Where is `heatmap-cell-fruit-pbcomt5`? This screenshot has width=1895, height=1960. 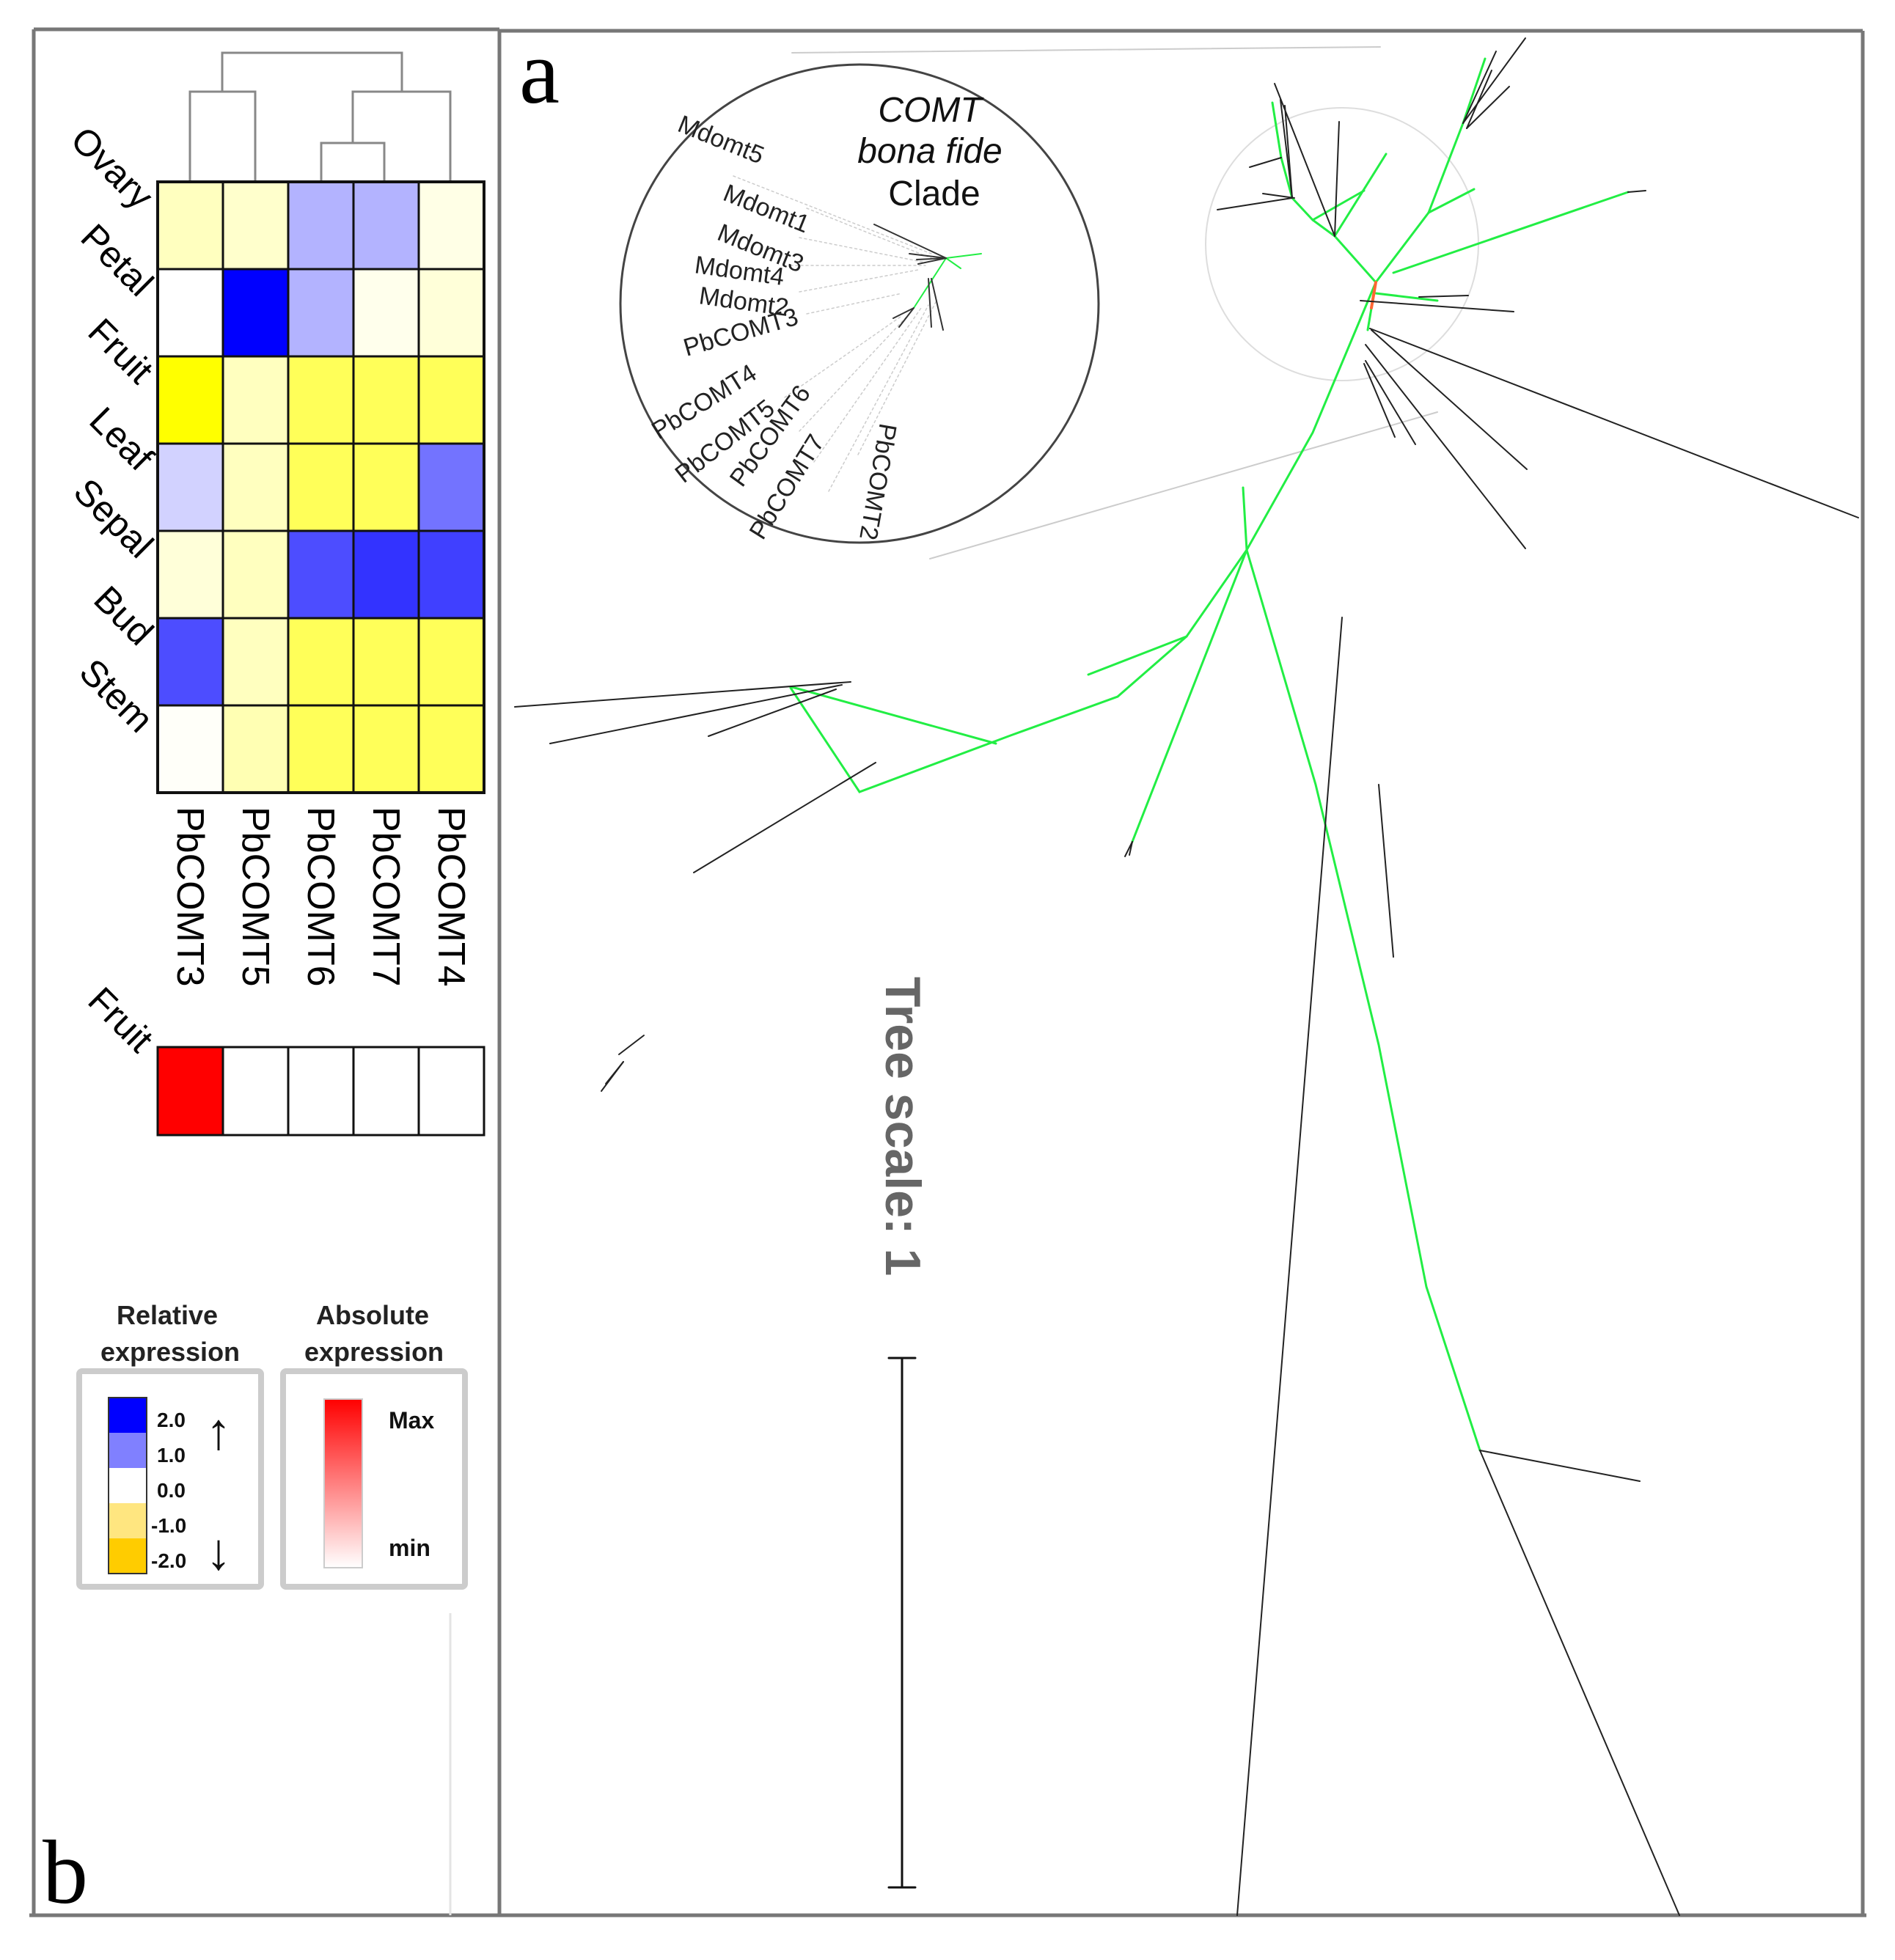
heatmap-cell-fruit-pbcomt5 is located at coordinates (256, 400).